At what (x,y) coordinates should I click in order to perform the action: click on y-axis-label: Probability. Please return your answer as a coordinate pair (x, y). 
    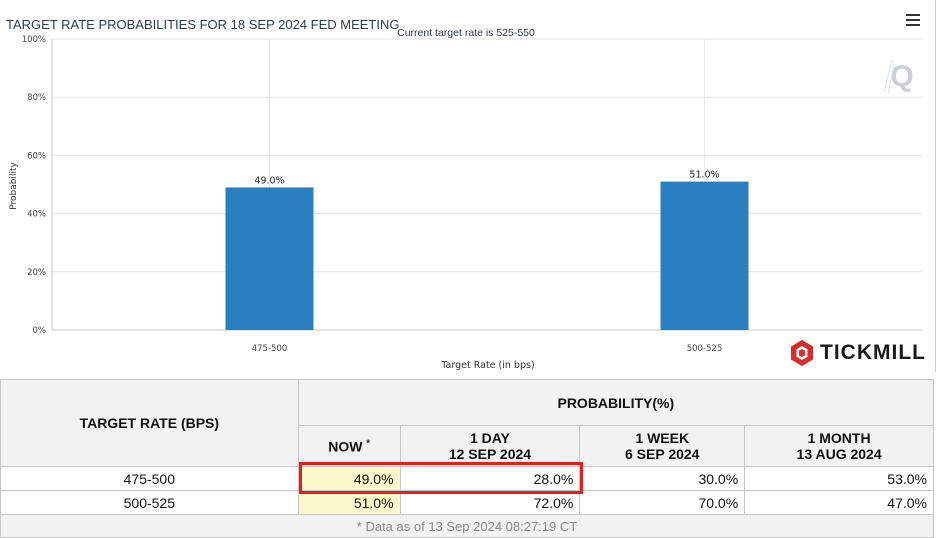
    Looking at the image, I should click on (14, 186).